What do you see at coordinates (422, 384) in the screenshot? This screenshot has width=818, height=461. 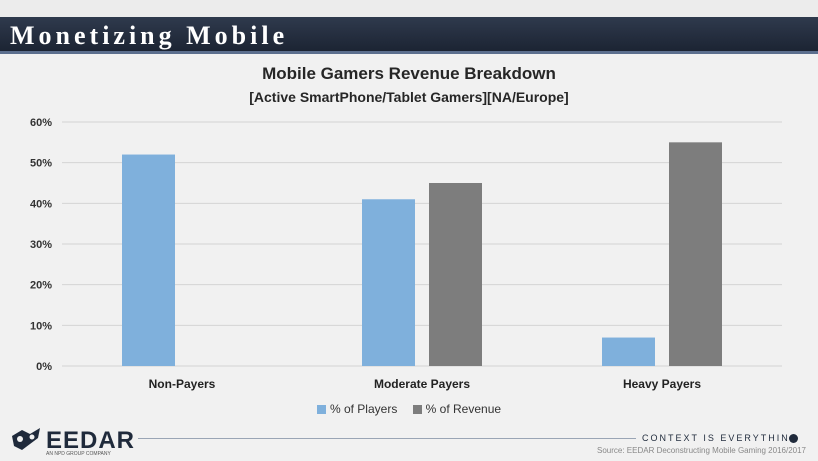 I see `x-tick-label: Moderate Payers` at bounding box center [422, 384].